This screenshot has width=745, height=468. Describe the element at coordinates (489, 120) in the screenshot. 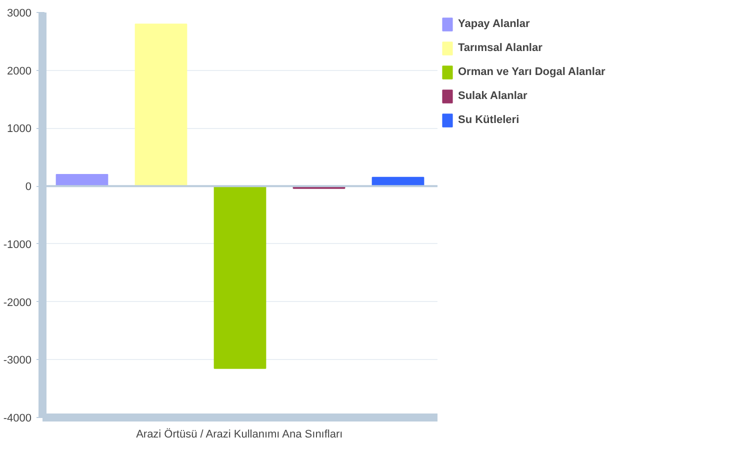

I see `legend-label: Su Kütleleri` at that location.